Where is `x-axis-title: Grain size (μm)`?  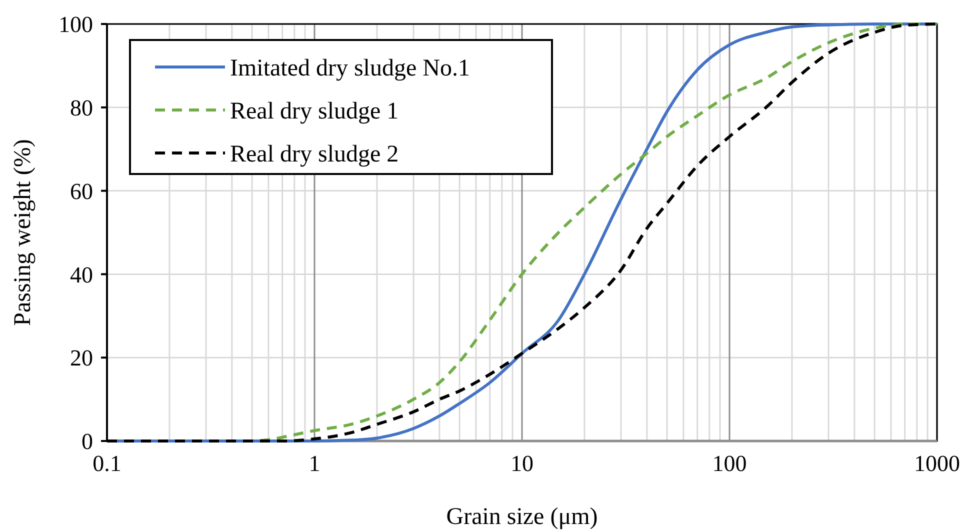
x-axis-title: Grain size (μm) is located at coordinates (522, 517).